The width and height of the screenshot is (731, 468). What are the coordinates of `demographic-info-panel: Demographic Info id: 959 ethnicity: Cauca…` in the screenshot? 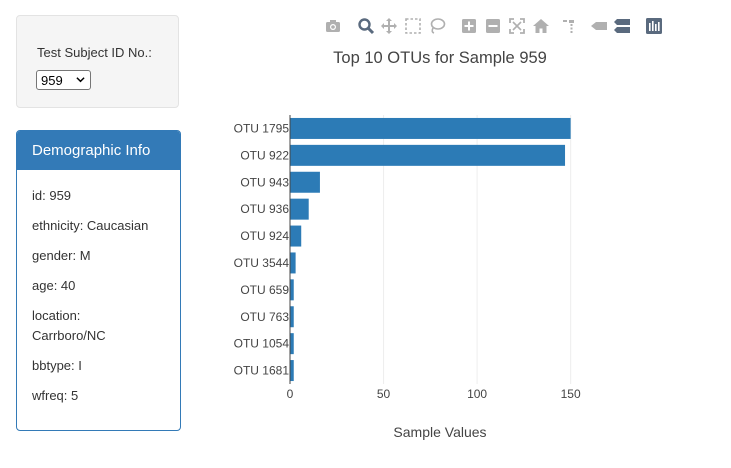 It's located at (98, 280).